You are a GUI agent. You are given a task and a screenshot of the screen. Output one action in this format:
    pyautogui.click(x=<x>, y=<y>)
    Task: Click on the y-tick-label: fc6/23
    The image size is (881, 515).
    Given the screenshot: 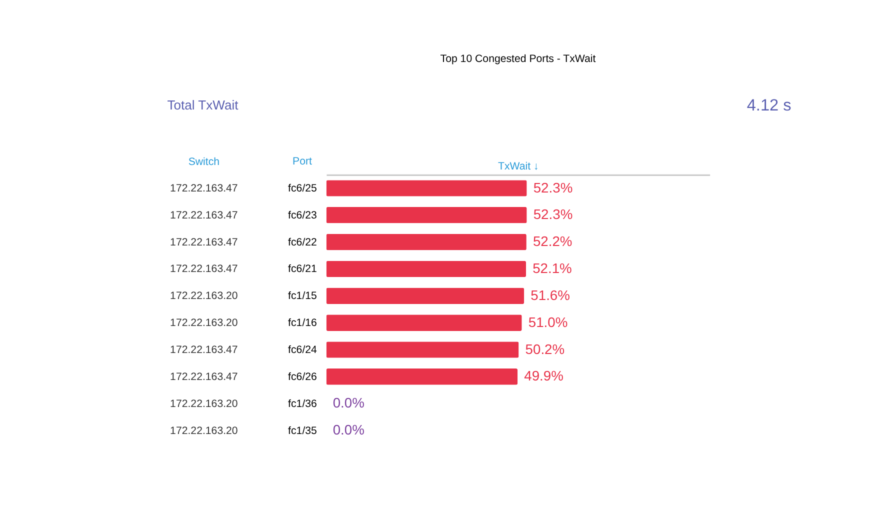 What is the action you would take?
    pyautogui.click(x=303, y=215)
    